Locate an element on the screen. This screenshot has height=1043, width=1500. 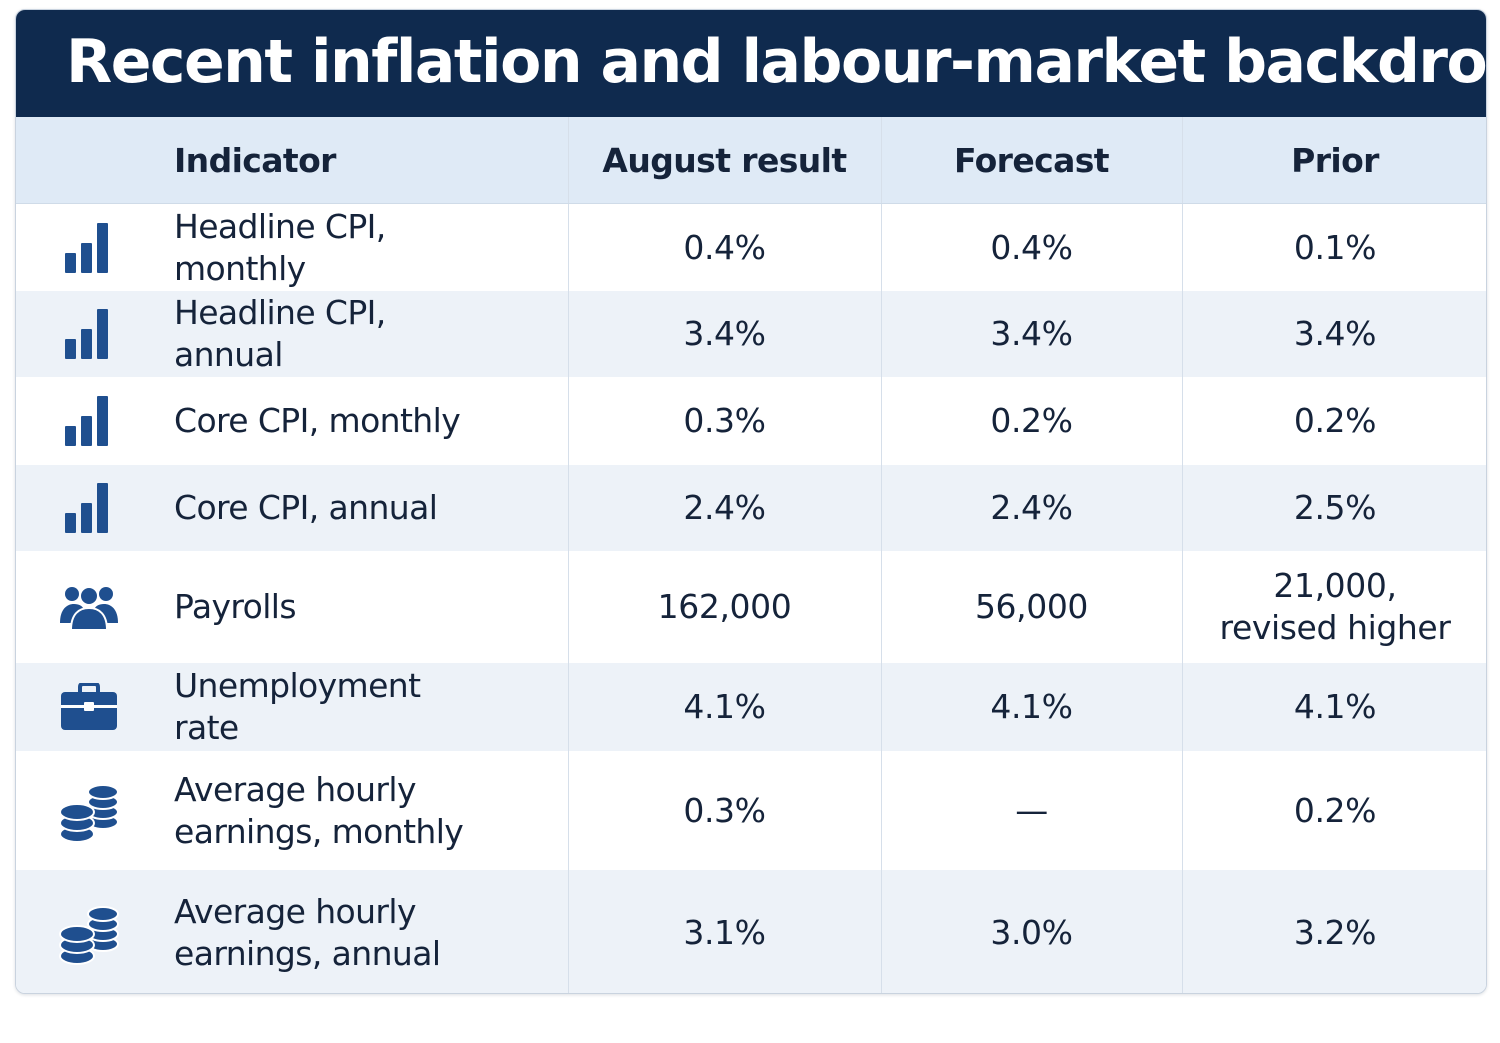
table-row: Headline CPI, annual 3.4% 3.4% 3.4% is located at coordinates (751, 334).